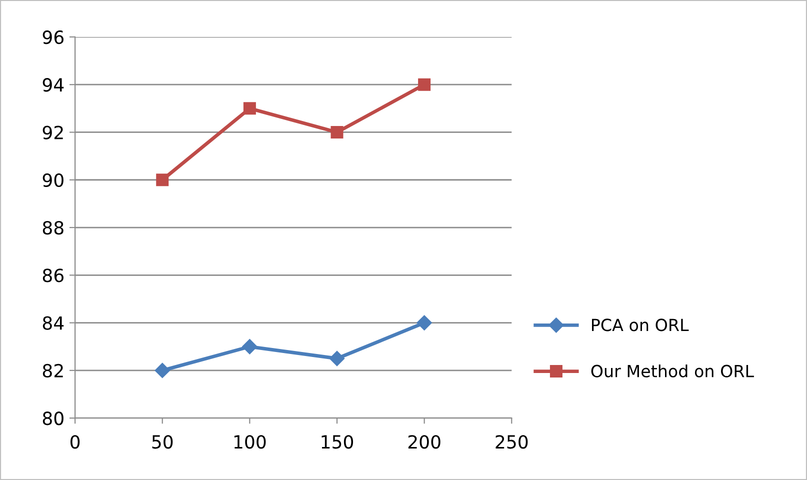  Describe the element at coordinates (53, 180) in the screenshot. I see `y-tick-label: 90` at that location.